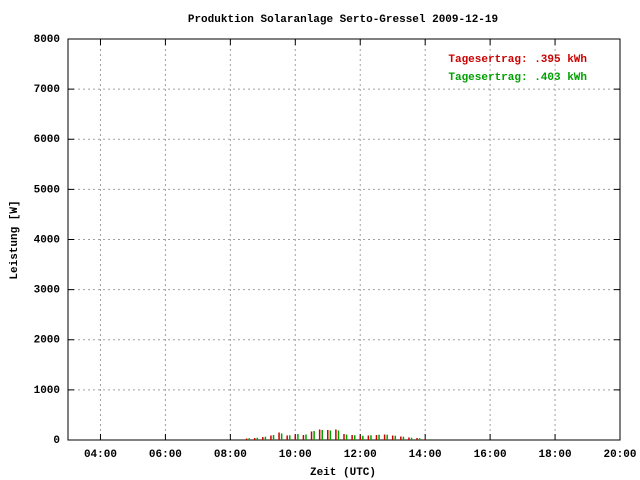 Image resolution: width=640 pixels, height=480 pixels. What do you see at coordinates (47, 240) in the screenshot?
I see `y-tick-label: 4000` at bounding box center [47, 240].